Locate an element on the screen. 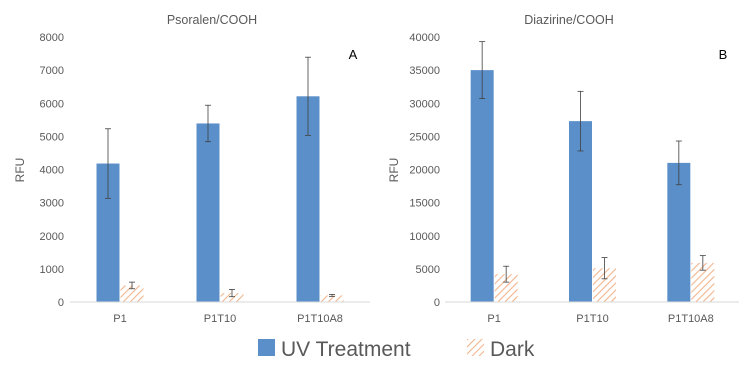 The width and height of the screenshot is (739, 365). y-tick-label: 6000 is located at coordinates (52, 104).